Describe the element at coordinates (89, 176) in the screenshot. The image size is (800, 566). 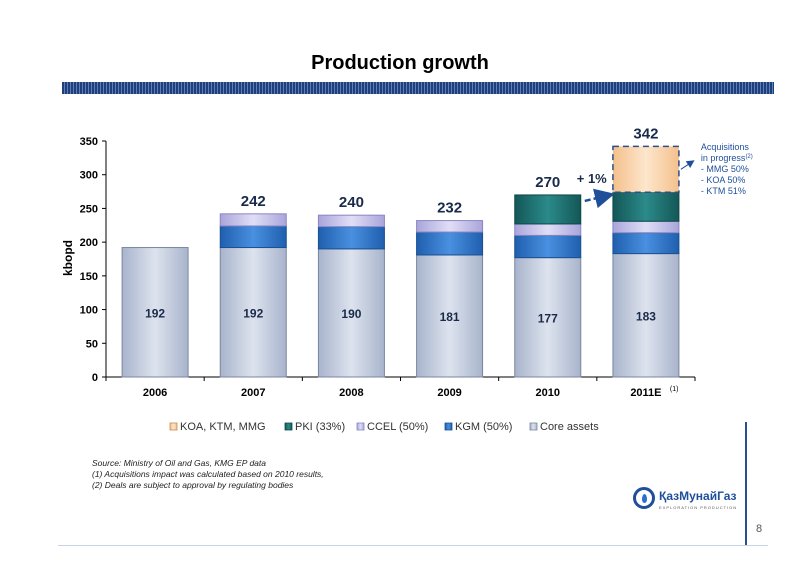
I see `y-tick-label: 300` at that location.